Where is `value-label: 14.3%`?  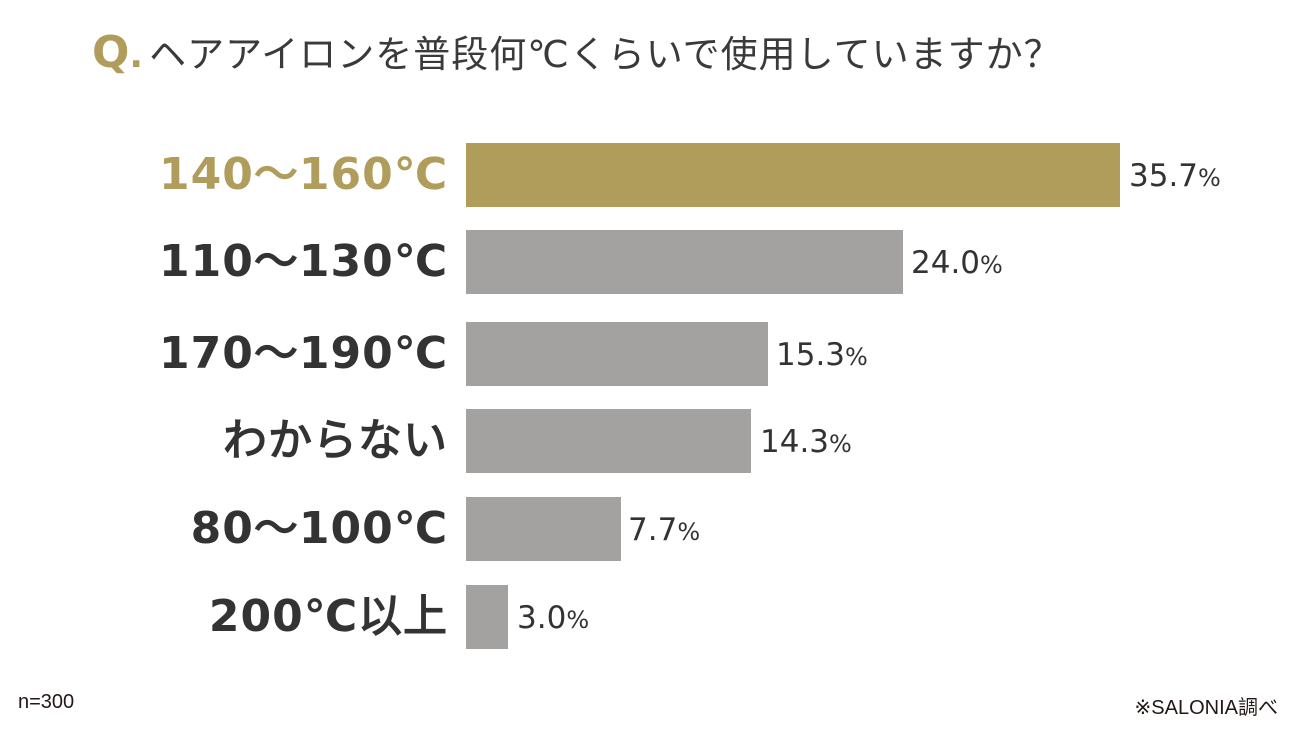
value-label: 14.3% is located at coordinates (806, 442).